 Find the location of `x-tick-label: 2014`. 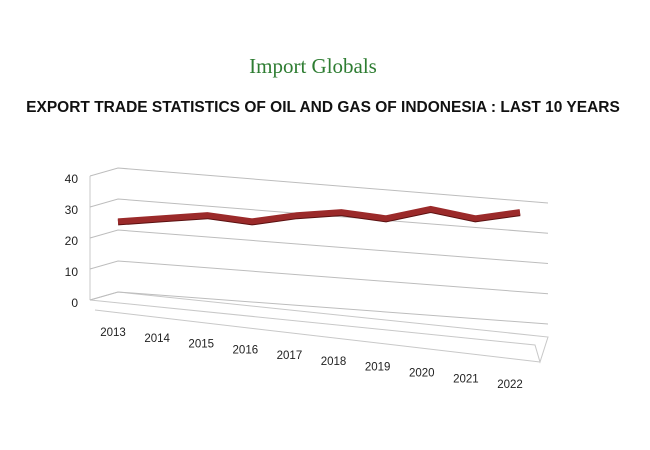

x-tick-label: 2014 is located at coordinates (157, 339).